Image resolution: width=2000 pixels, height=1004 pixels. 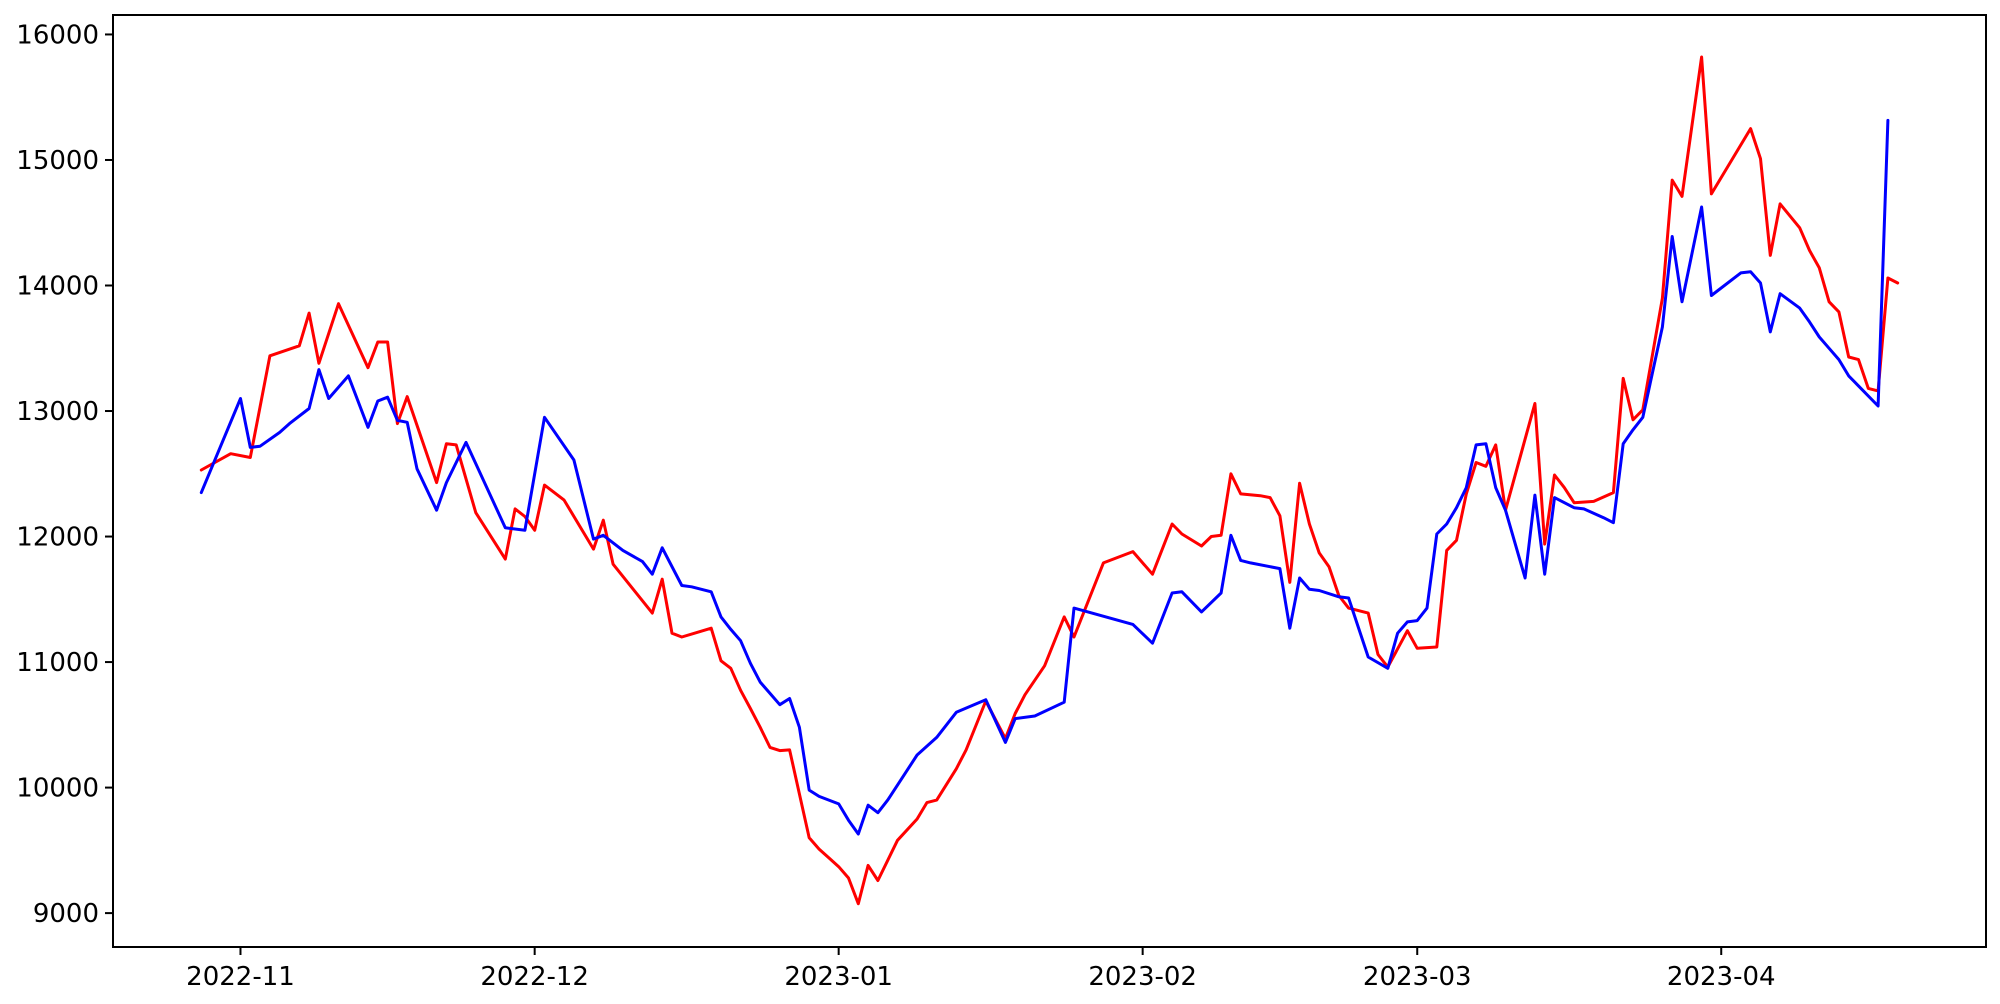 I want to click on x-tick-label: 2023-01, so click(x=838, y=977).